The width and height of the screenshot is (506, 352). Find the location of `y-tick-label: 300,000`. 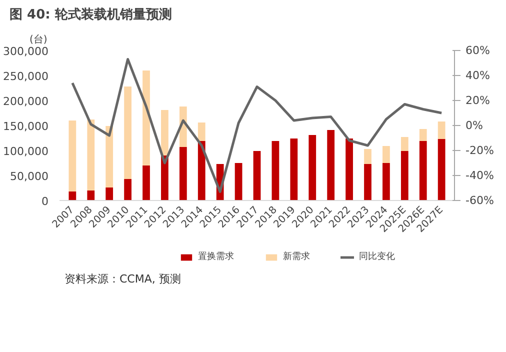

y-tick-label: 300,000 is located at coordinates (26, 51).